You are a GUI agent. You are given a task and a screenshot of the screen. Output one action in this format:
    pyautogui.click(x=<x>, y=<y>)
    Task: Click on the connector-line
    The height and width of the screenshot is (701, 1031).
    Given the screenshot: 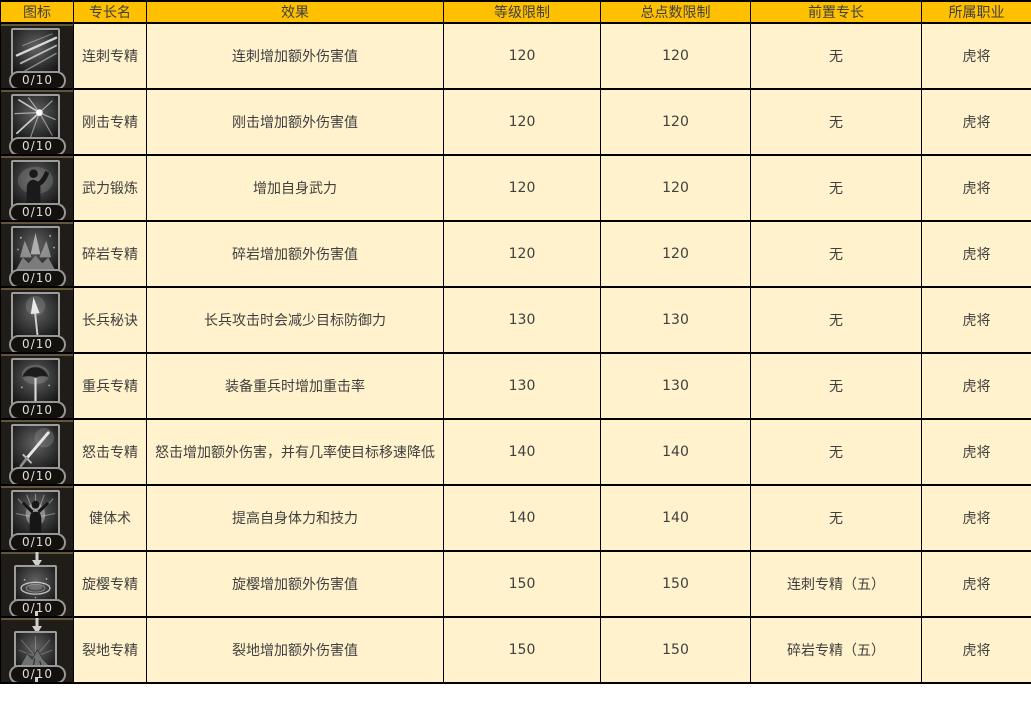 What is the action you would take?
    pyautogui.click(x=36, y=679)
    